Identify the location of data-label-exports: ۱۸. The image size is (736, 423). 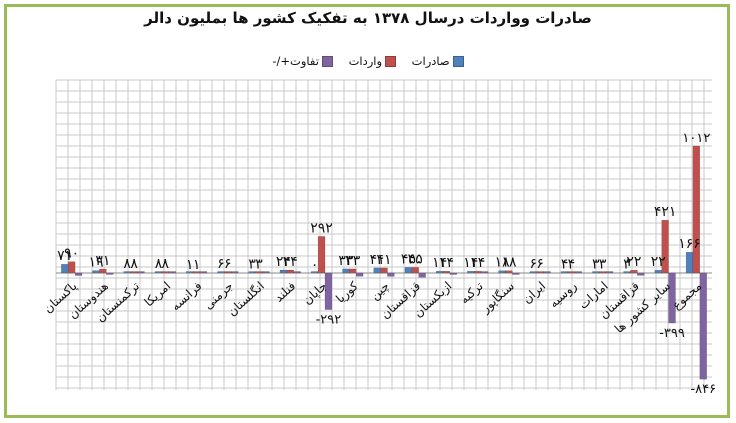
(503, 263).